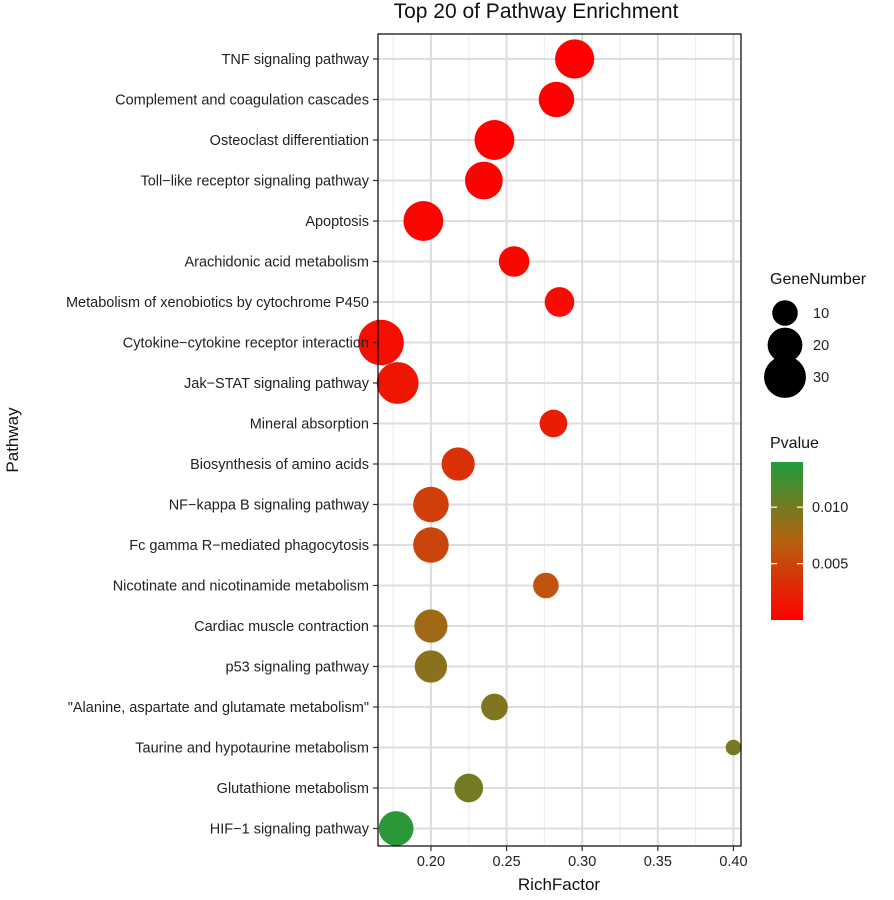 The height and width of the screenshot is (900, 894). I want to click on size-legend-title: GeneNumber, so click(818, 279).